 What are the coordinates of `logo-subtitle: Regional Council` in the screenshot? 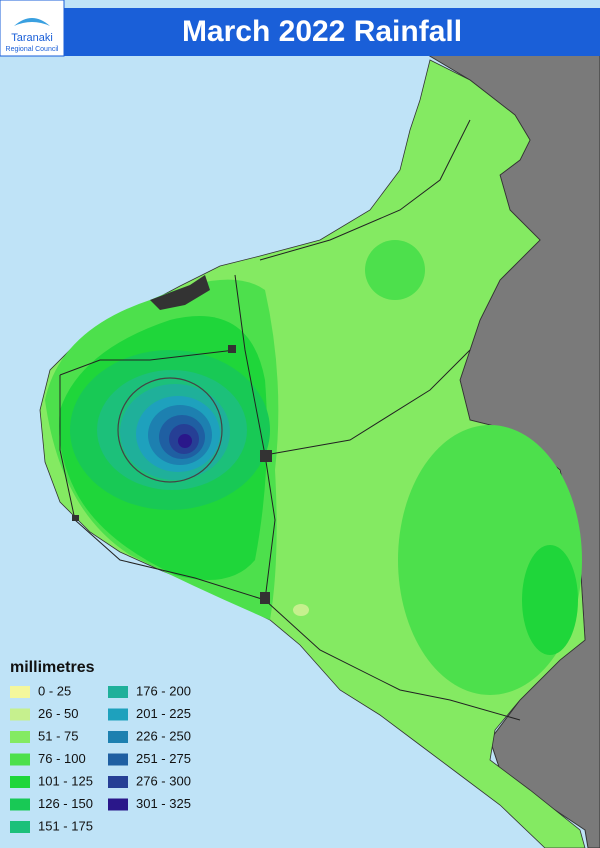 It's located at (32, 49).